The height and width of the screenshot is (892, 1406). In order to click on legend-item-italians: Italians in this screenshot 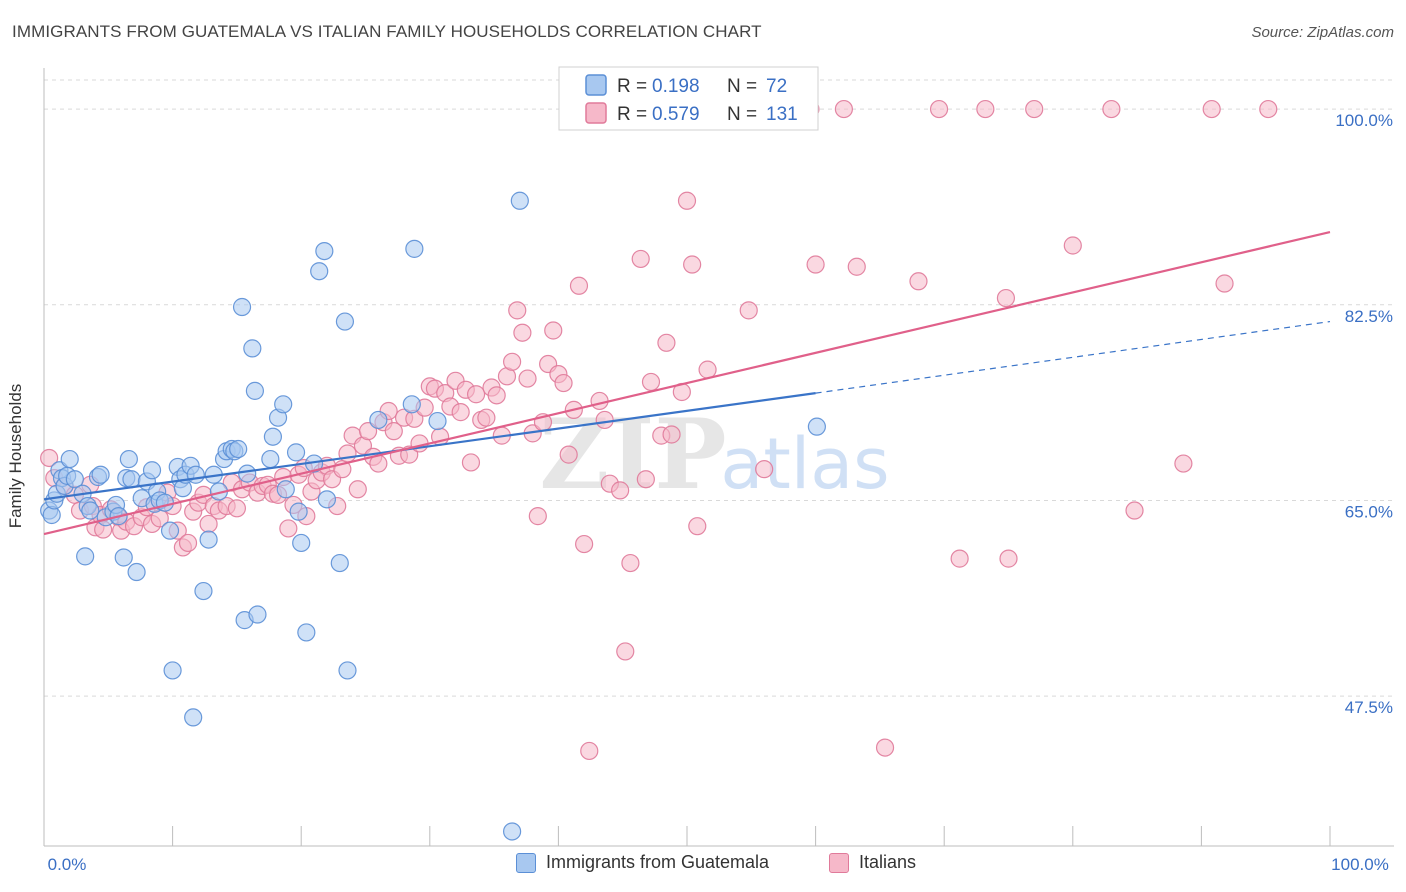, I will do `click(872, 862)`.